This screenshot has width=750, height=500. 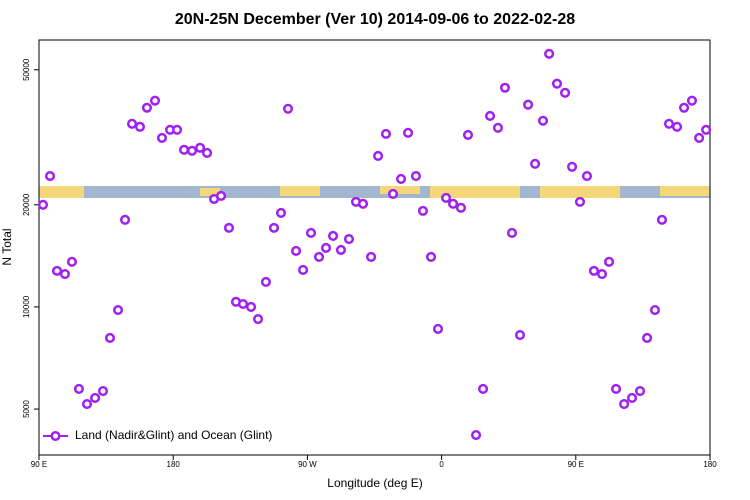 What do you see at coordinates (7, 246) in the screenshot?
I see `y-axis-label: N Total` at bounding box center [7, 246].